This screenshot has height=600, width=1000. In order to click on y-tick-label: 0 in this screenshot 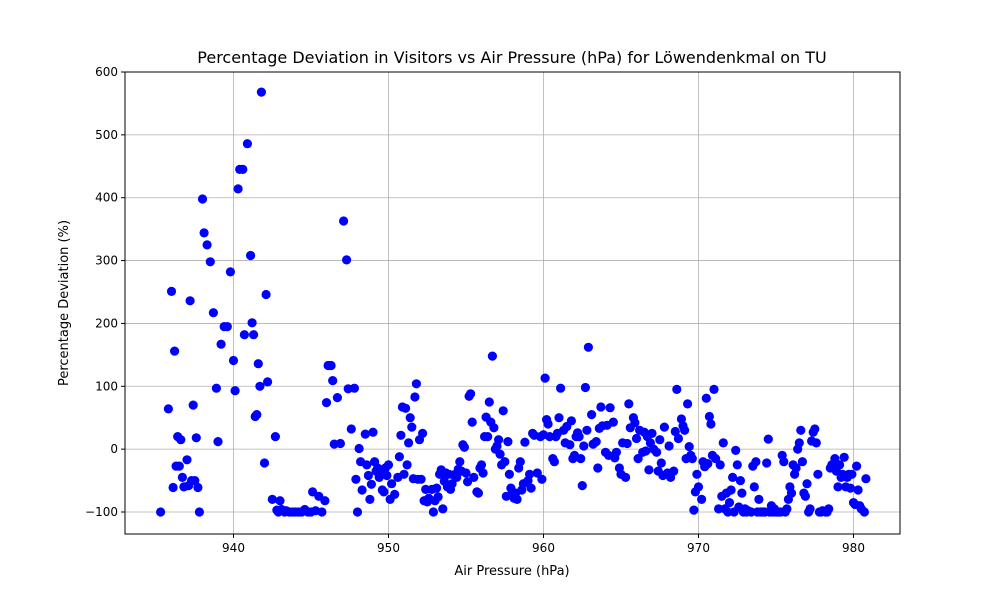, I will do `click(114, 449)`.